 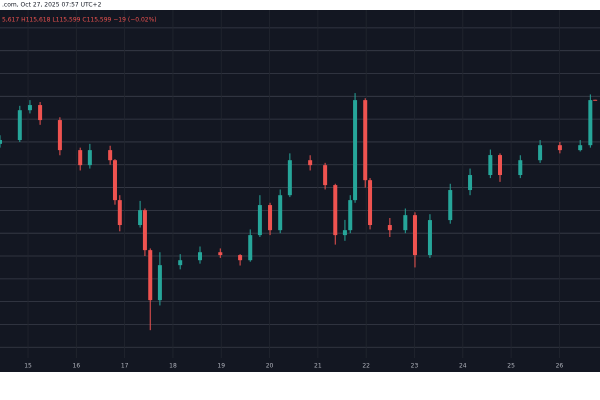 What do you see at coordinates (221, 366) in the screenshot?
I see `x-tick-label: 19` at bounding box center [221, 366].